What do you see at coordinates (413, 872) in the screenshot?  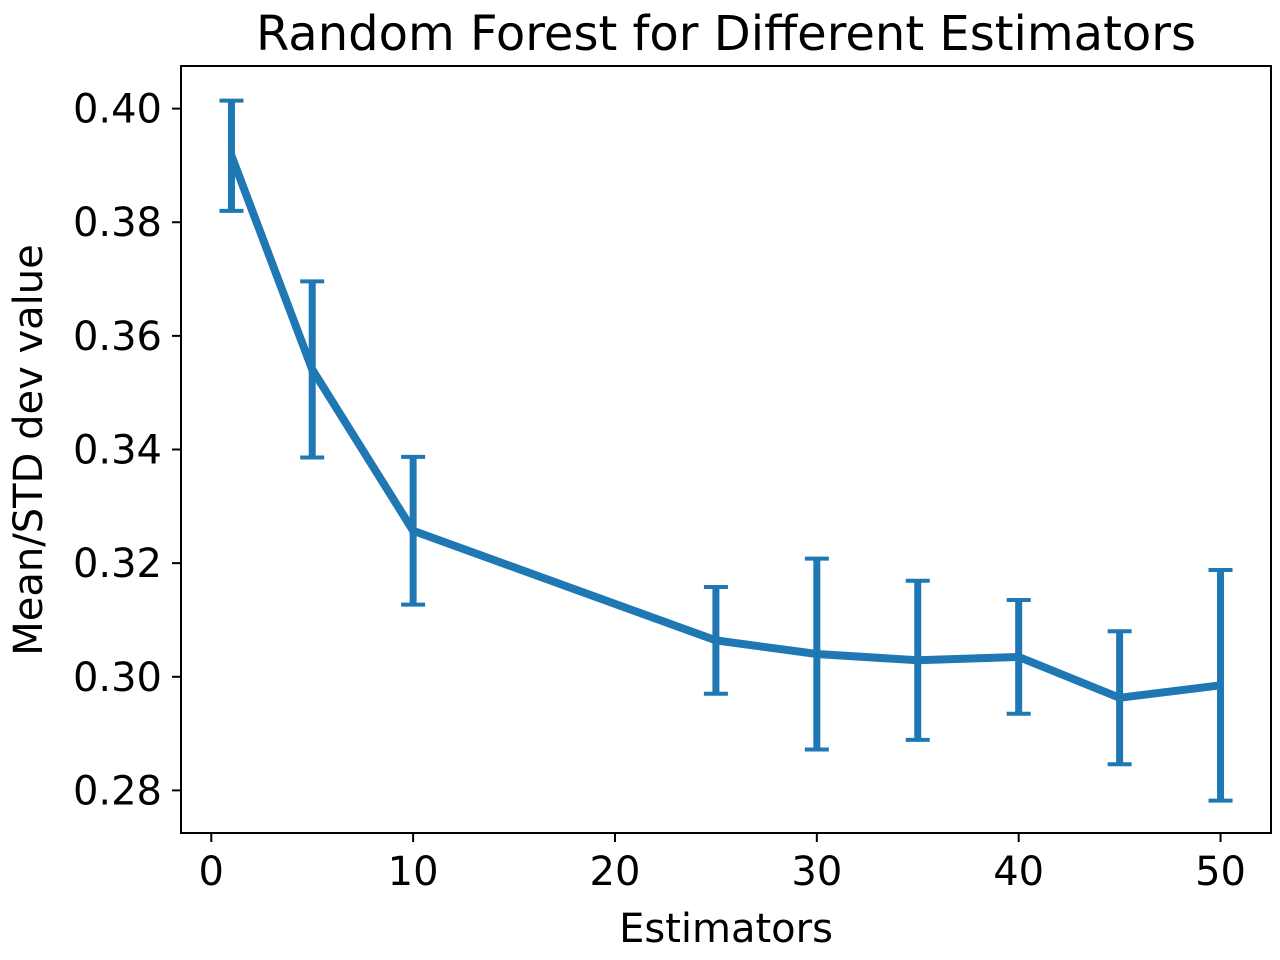 I see `x-tick-label: 10` at bounding box center [413, 872].